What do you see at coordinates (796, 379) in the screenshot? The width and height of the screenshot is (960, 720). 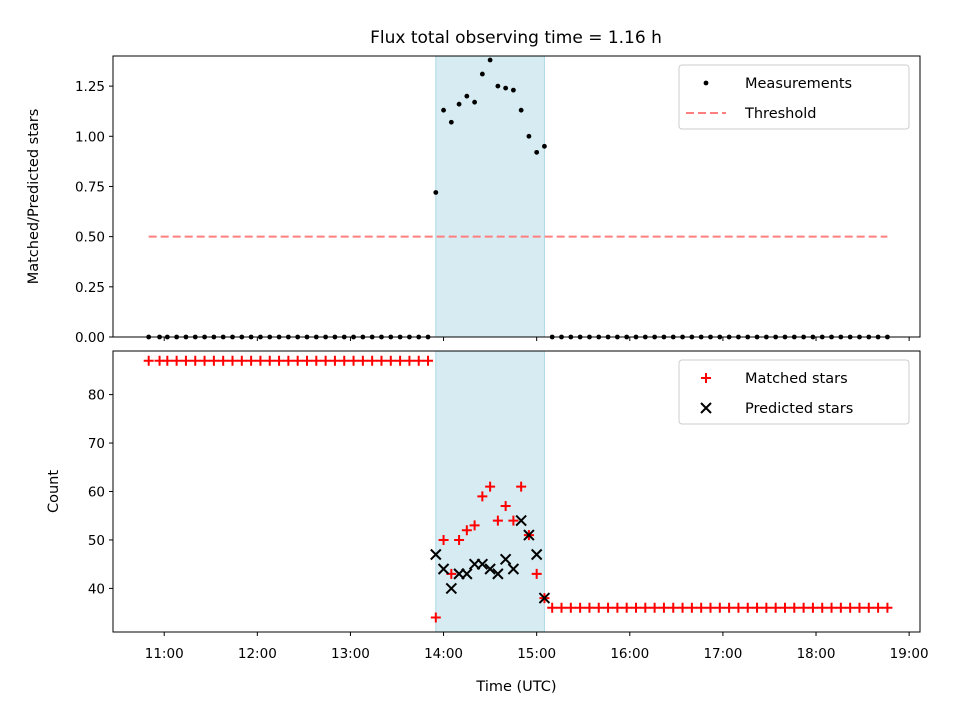 I see `legend-label: Matched stars` at bounding box center [796, 379].